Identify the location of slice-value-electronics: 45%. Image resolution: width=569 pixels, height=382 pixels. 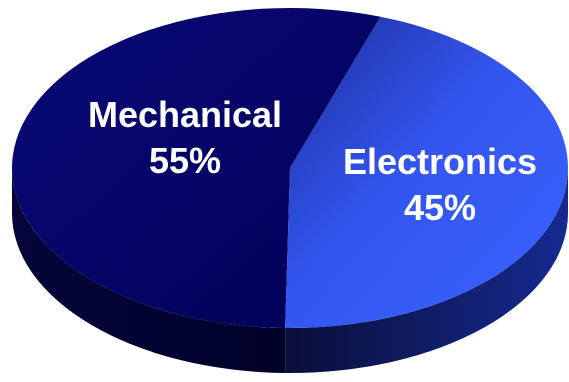
(440, 207).